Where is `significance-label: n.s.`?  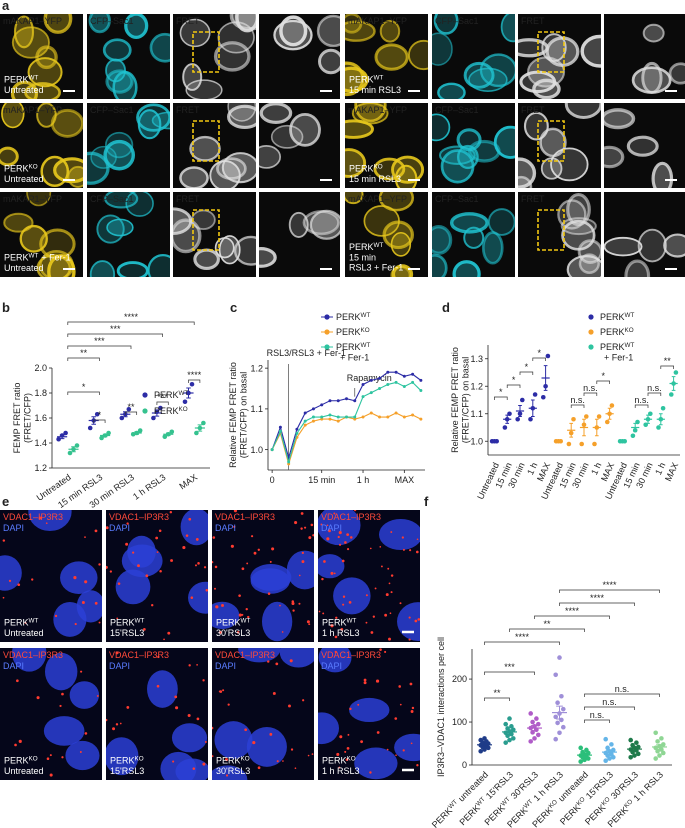 significance-label: n.s. is located at coordinates (654, 388).